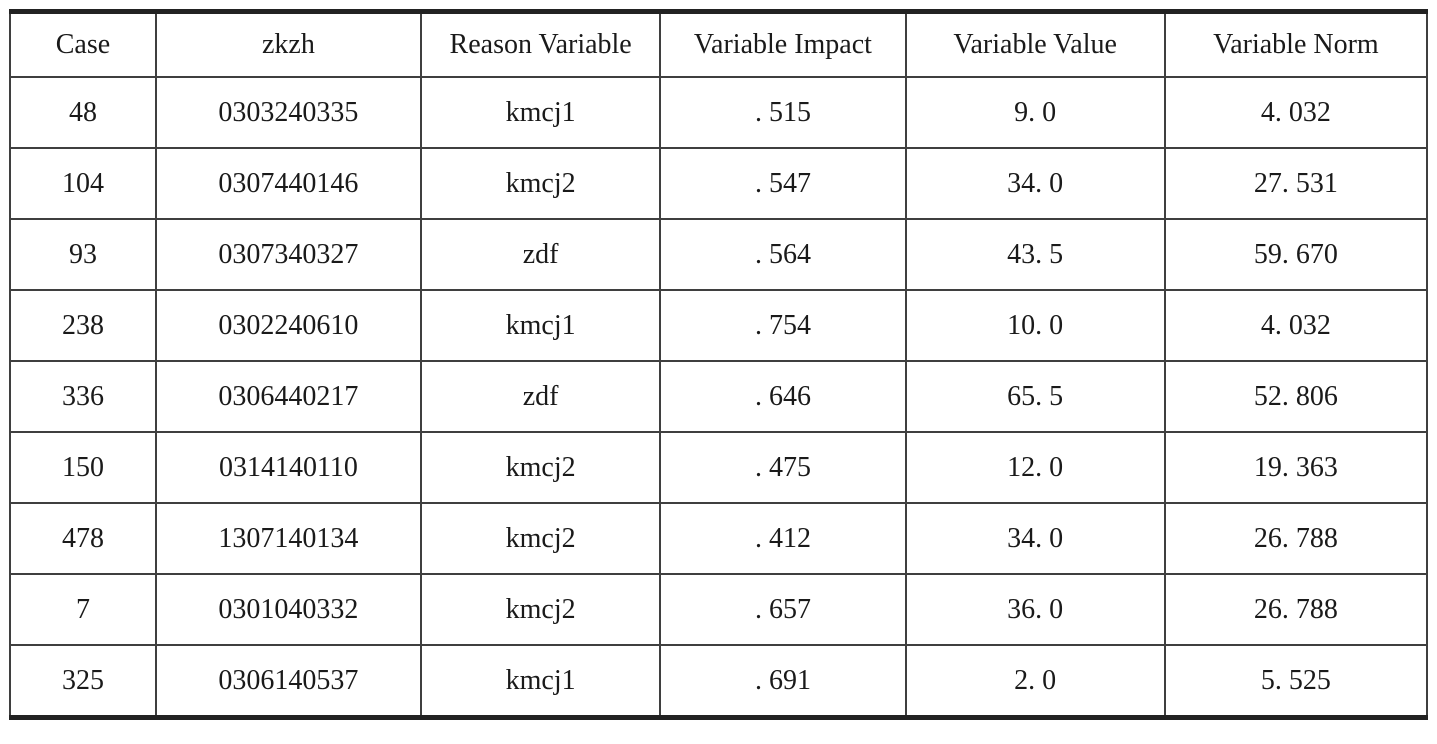 This screenshot has height=744, width=1437. I want to click on cell-norm: 52. 806, so click(1296, 396).